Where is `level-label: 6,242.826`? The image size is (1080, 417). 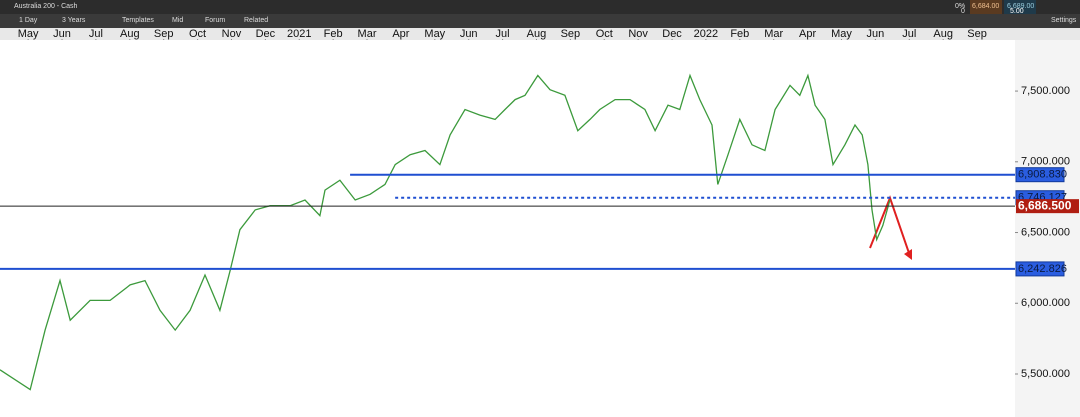
level-label: 6,242.826 is located at coordinates (1042, 269).